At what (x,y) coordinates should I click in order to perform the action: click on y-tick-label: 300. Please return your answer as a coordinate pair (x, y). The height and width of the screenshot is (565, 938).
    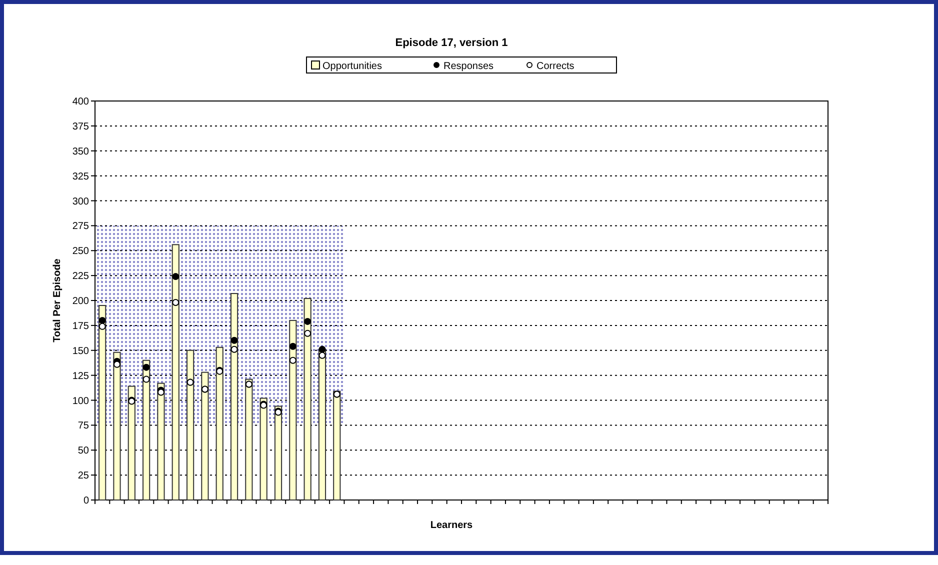
    Looking at the image, I should click on (81, 202).